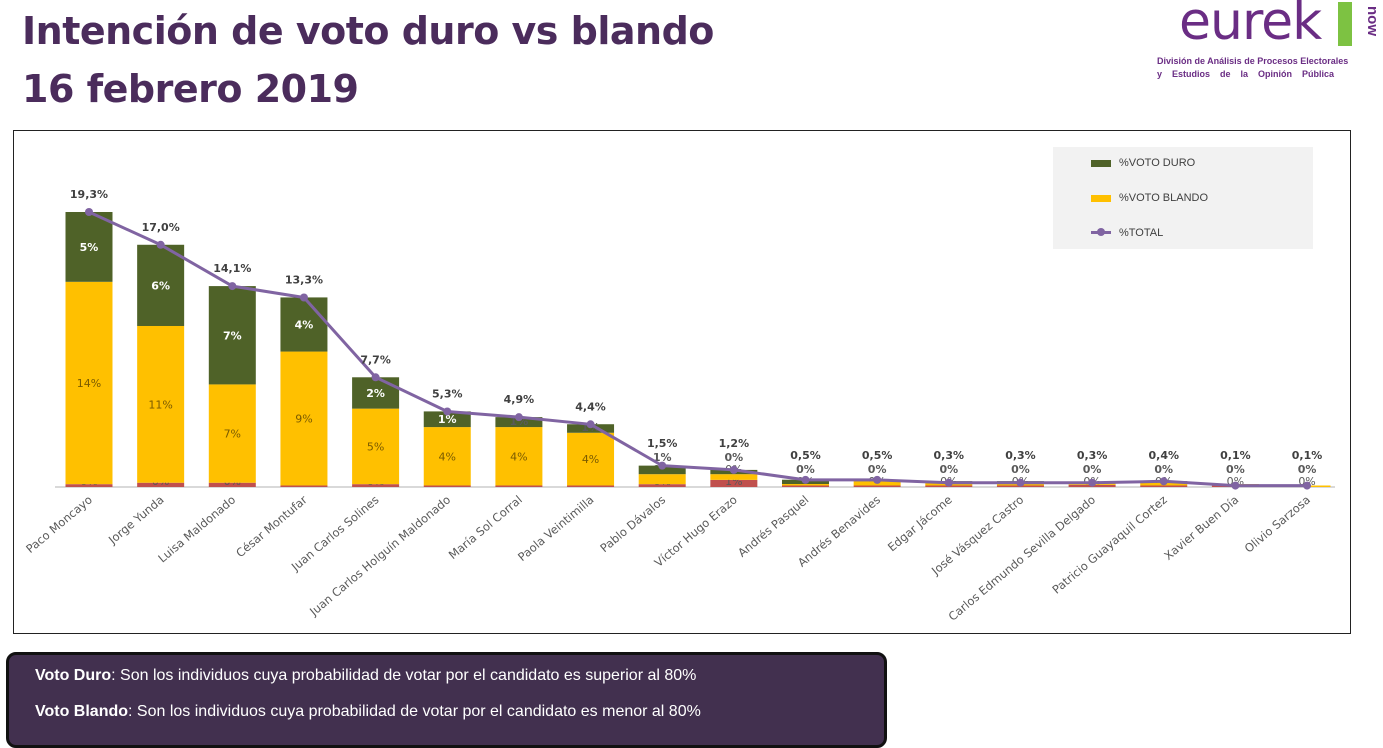  I want to click on x-tick-label: Pablo Dávalos, so click(632, 524).